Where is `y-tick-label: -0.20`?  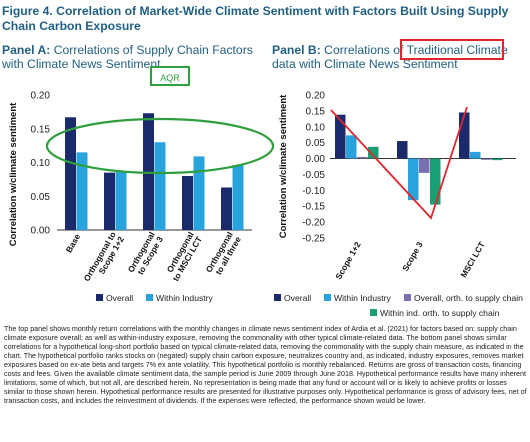
y-tick-label: -0.20 is located at coordinates (313, 223).